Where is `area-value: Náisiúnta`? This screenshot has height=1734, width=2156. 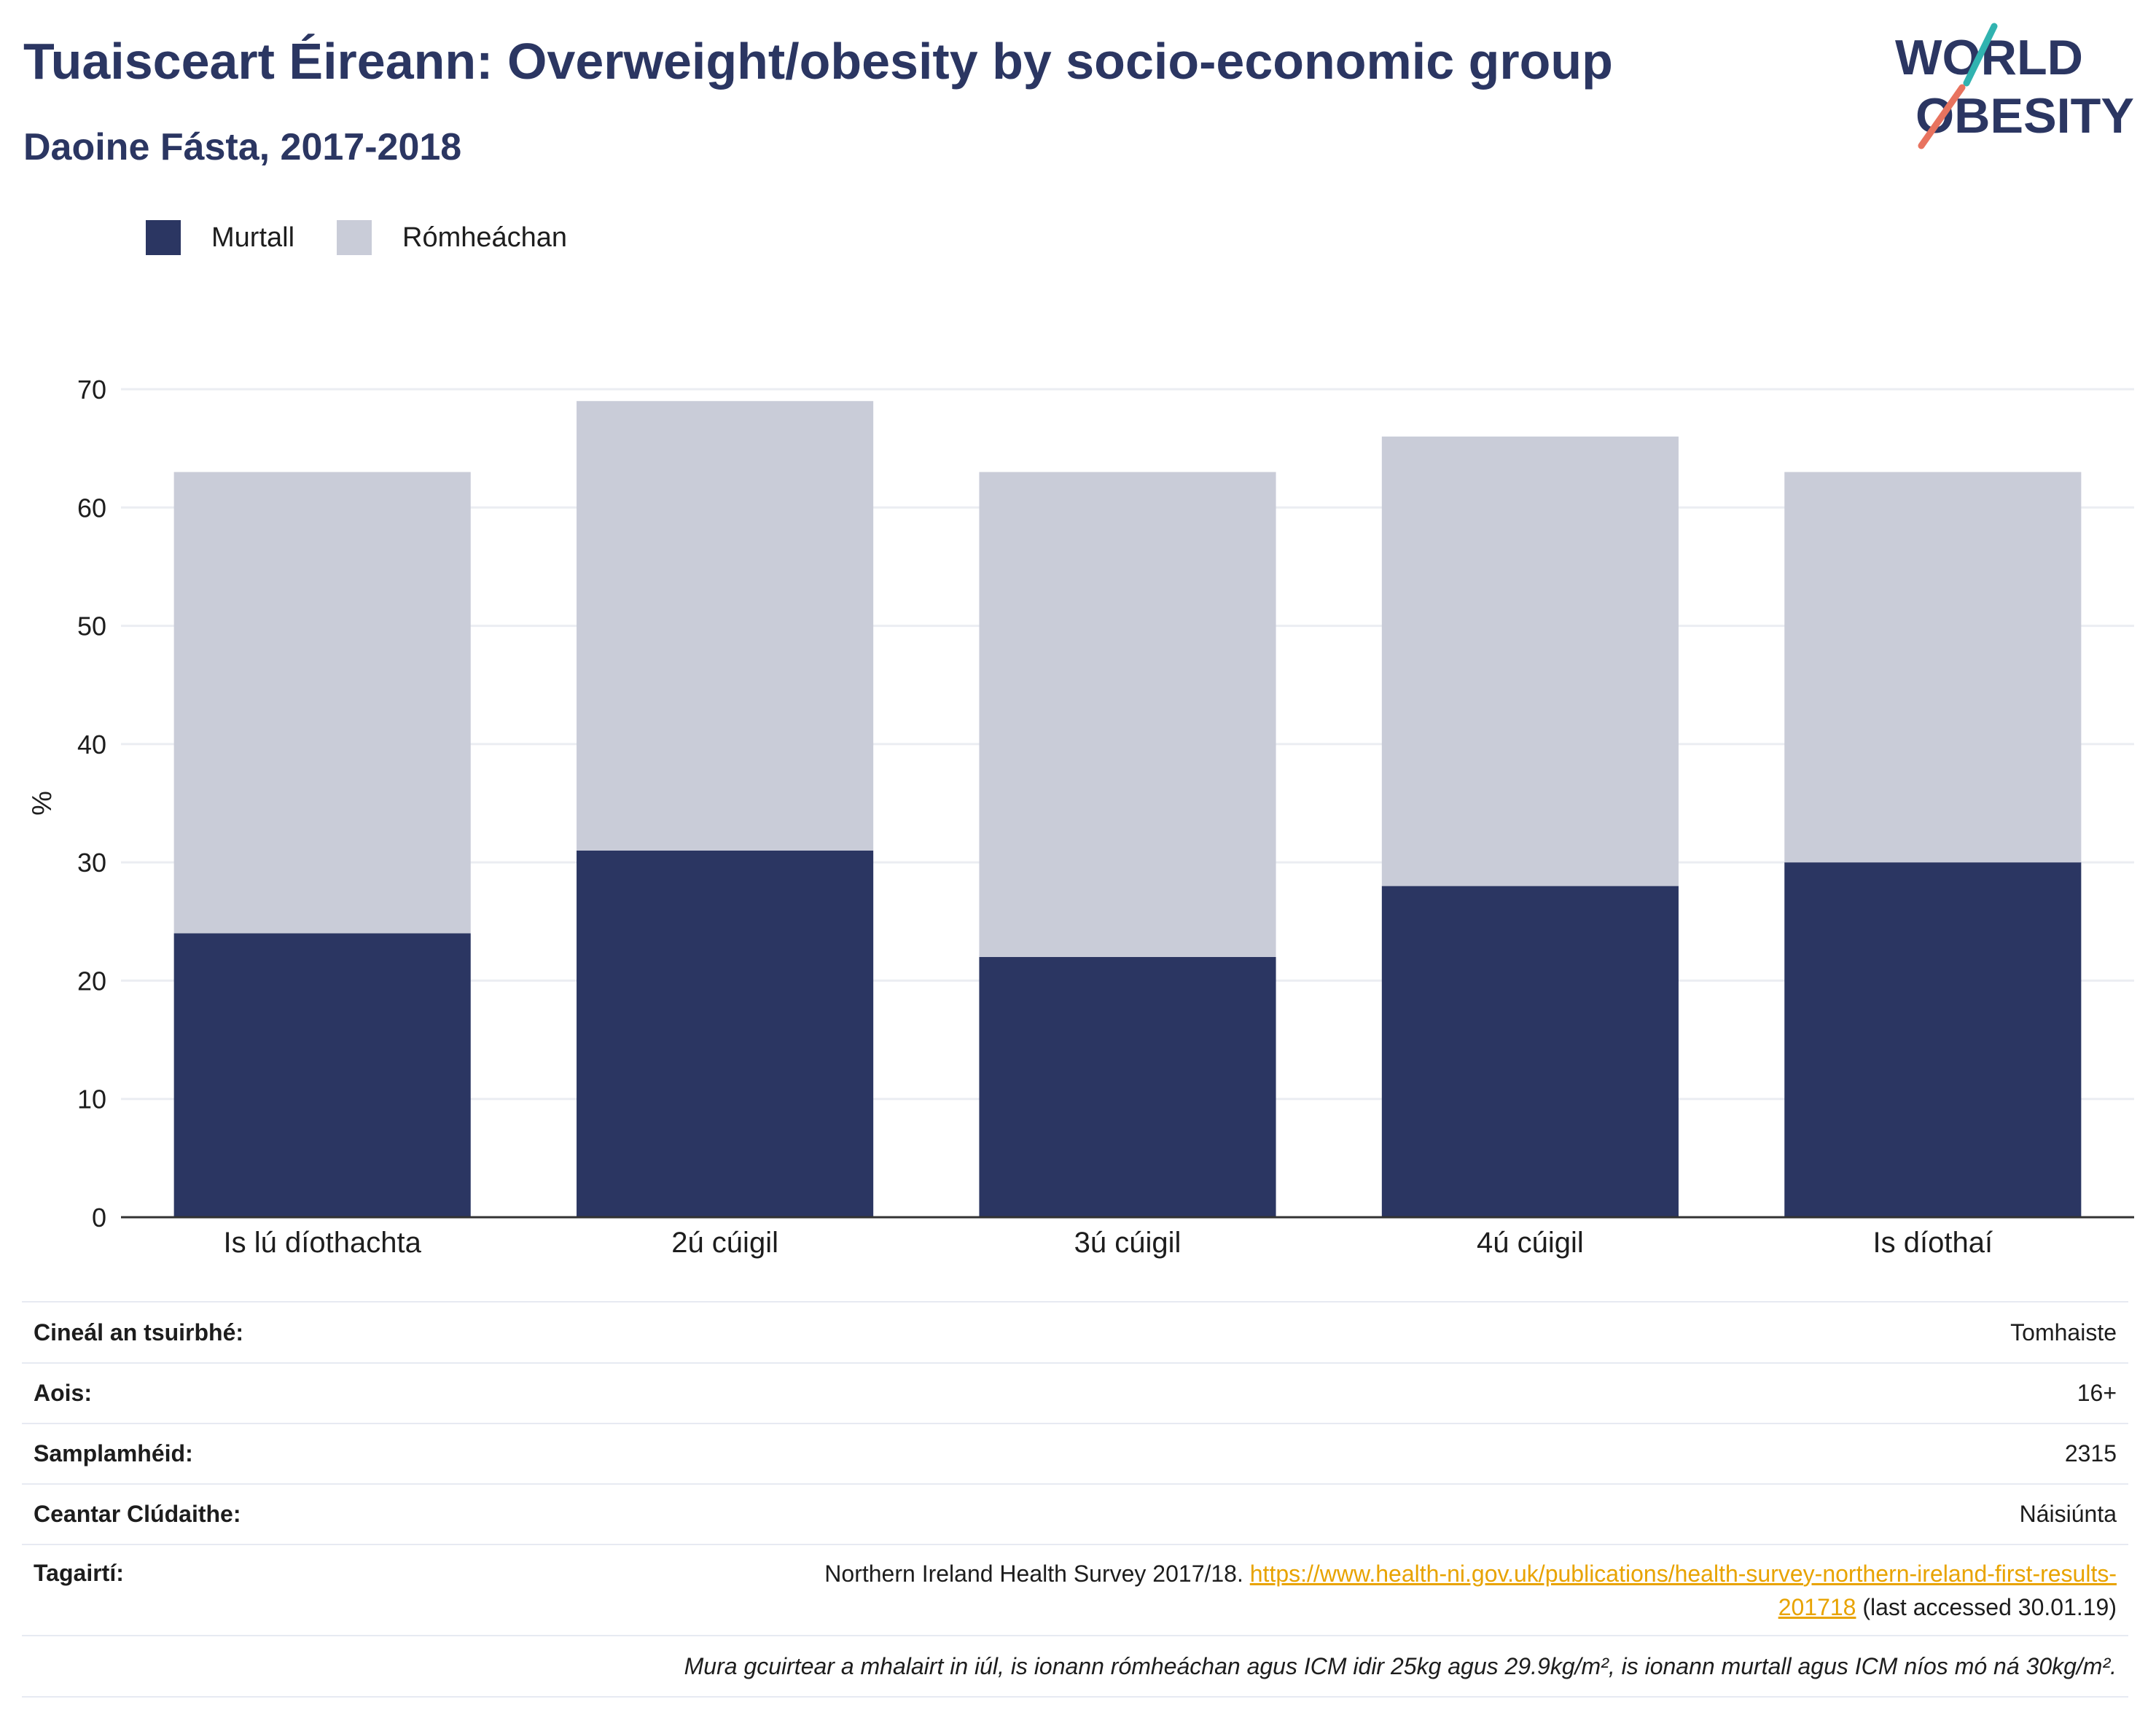
area-value: Náisiúnta is located at coordinates (1234, 1513).